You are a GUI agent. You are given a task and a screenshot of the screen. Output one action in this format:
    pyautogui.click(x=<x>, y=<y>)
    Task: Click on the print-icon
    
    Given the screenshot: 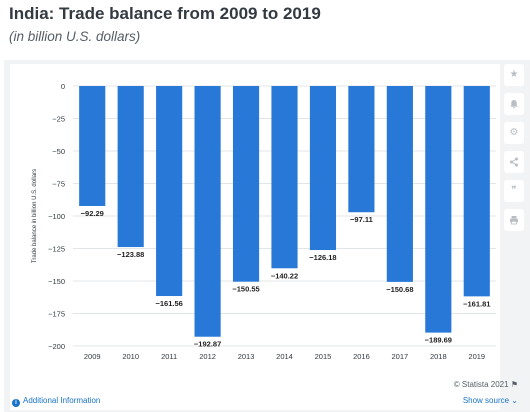 What is the action you would take?
    pyautogui.click(x=514, y=220)
    